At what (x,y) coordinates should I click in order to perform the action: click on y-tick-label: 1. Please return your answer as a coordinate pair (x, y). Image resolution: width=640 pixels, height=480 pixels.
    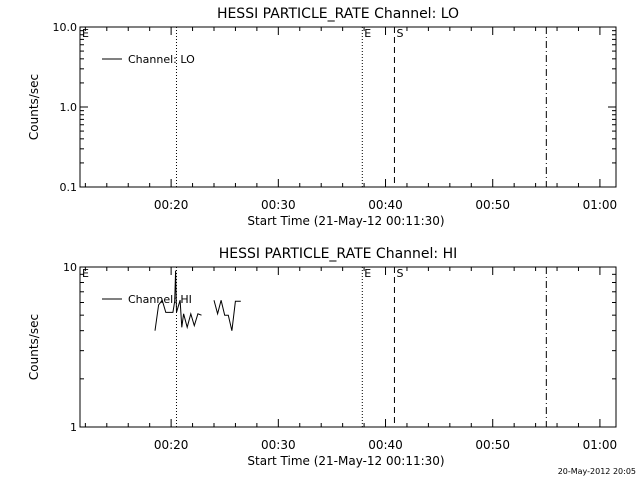
    Looking at the image, I should click on (73, 427).